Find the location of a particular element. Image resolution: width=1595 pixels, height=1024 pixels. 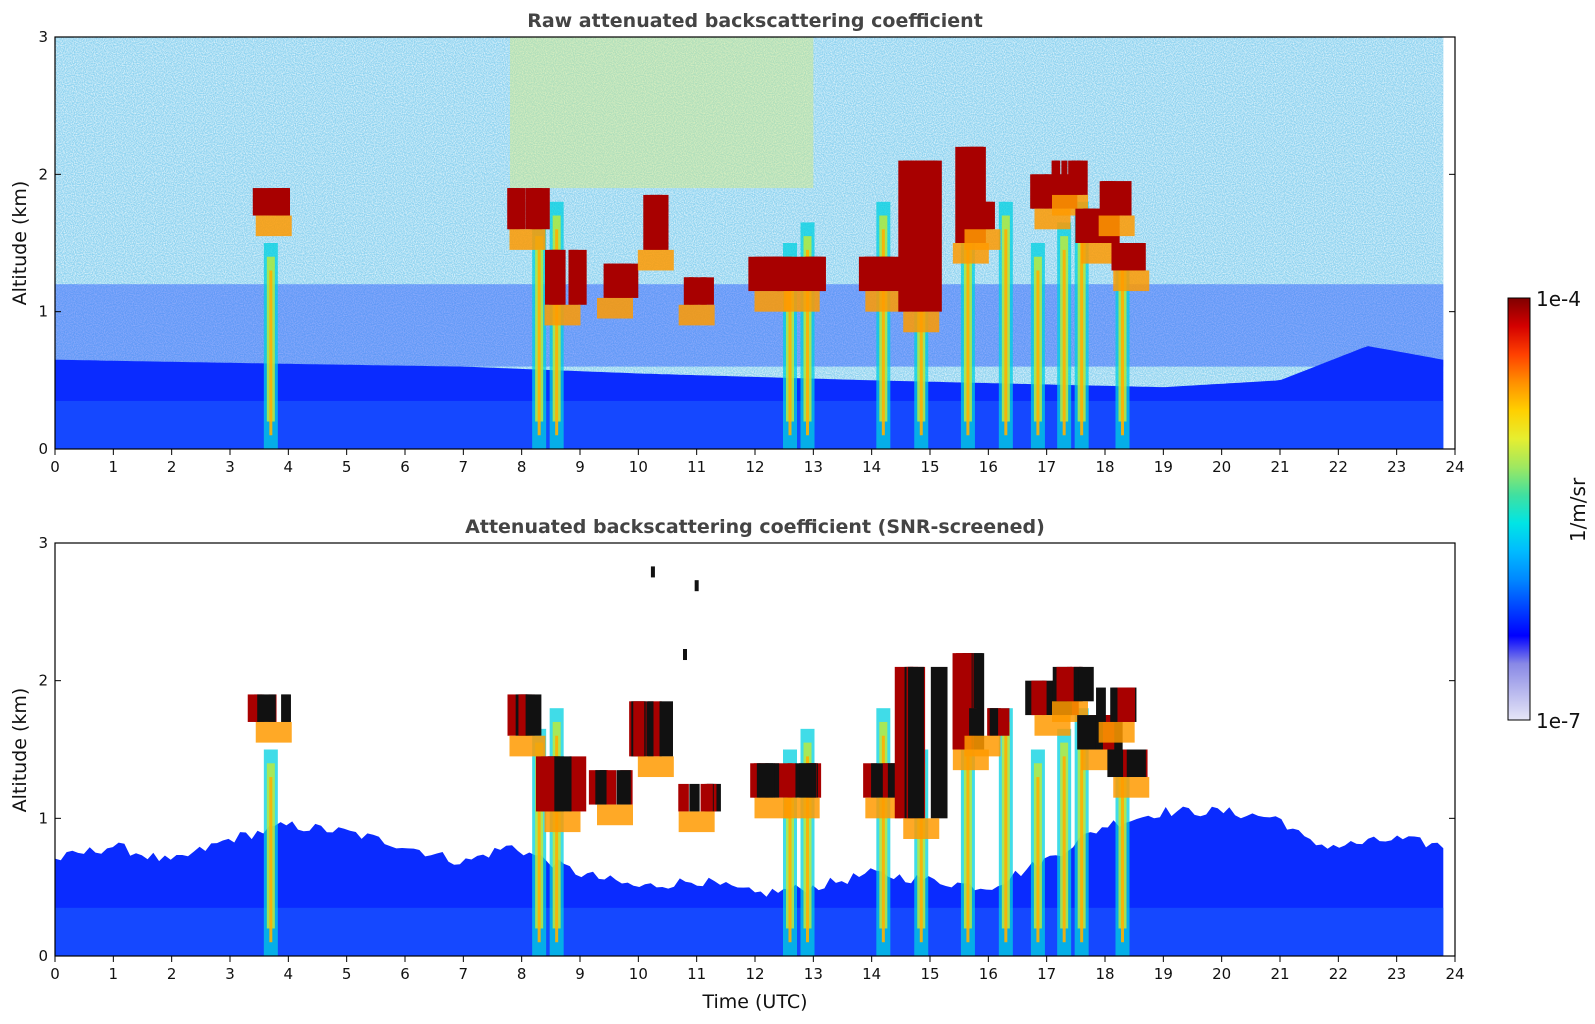

raw-aerosol-haze is located at coordinates (749, 325).